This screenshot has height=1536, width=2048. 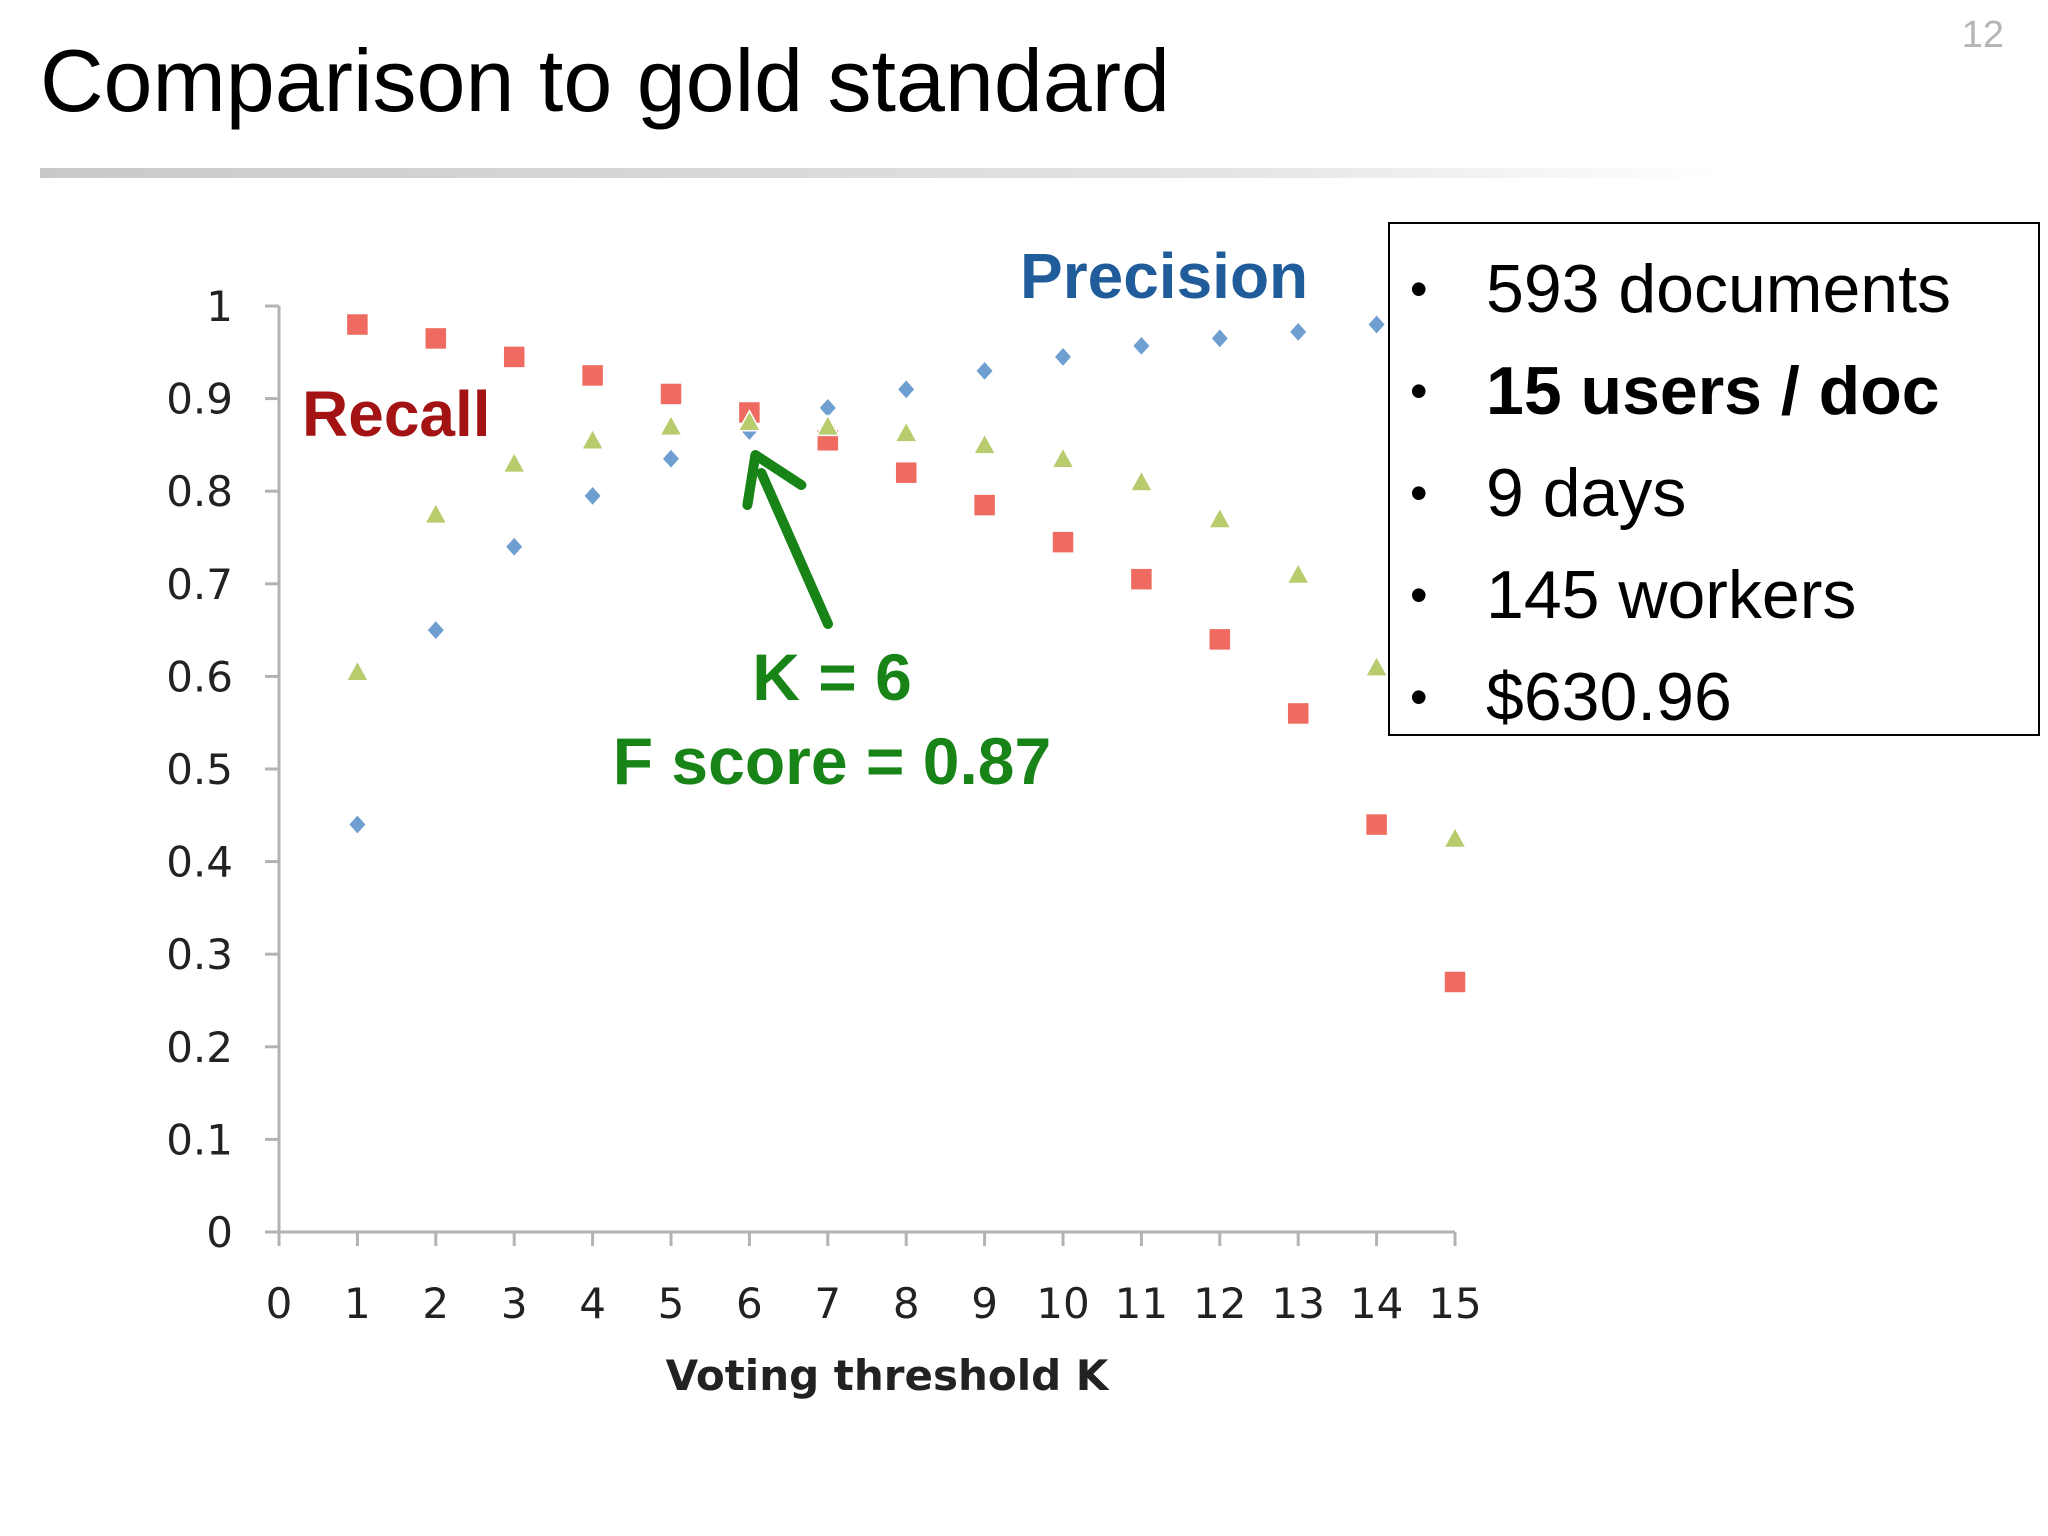 I want to click on x-tick-label: 8, so click(x=906, y=1303).